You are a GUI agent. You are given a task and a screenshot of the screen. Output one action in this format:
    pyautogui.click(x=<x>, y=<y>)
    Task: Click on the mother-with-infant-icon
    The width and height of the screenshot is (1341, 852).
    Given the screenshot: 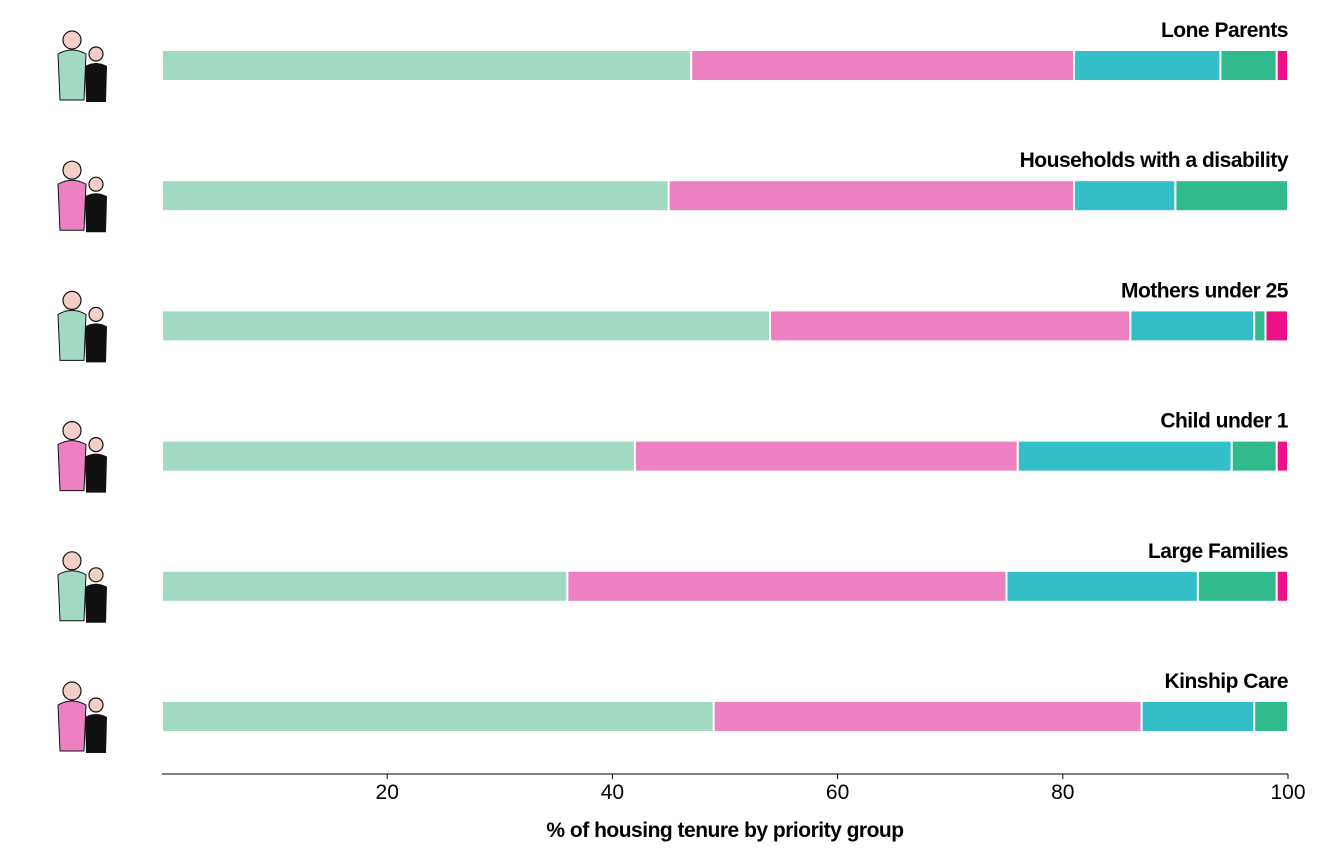 What is the action you would take?
    pyautogui.click(x=82, y=457)
    